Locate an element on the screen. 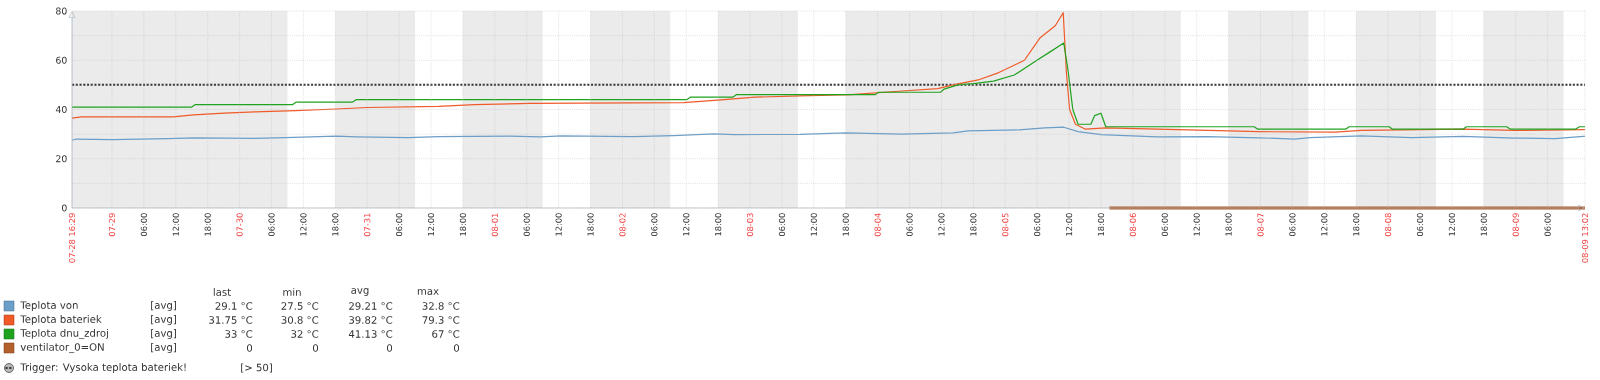 The image size is (1600, 380). text: 32 °C is located at coordinates (305, 334).